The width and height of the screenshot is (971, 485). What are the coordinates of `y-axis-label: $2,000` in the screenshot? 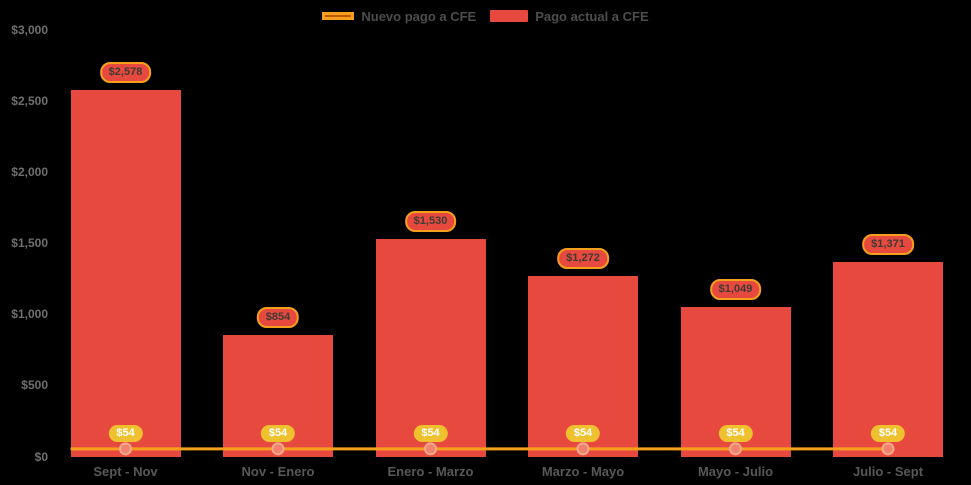 It's located at (29, 172).